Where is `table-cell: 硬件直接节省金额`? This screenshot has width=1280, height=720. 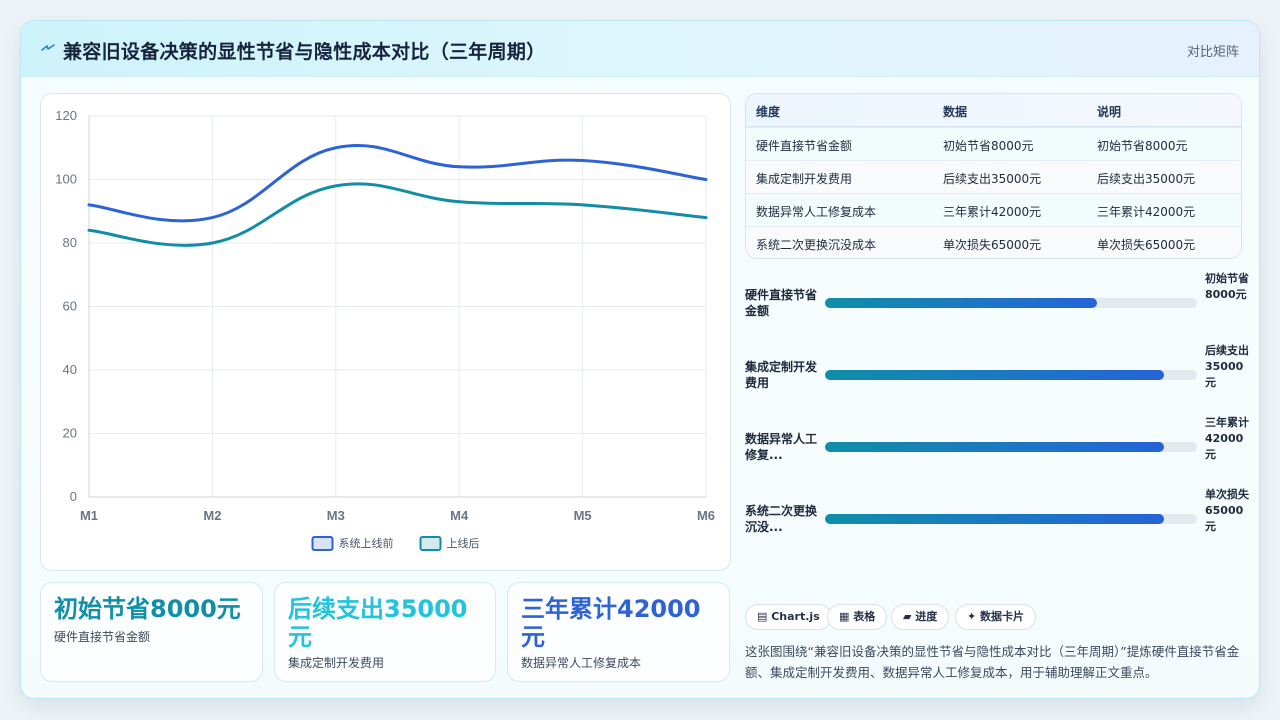
table-cell: 硬件直接节省金额 is located at coordinates (804, 146).